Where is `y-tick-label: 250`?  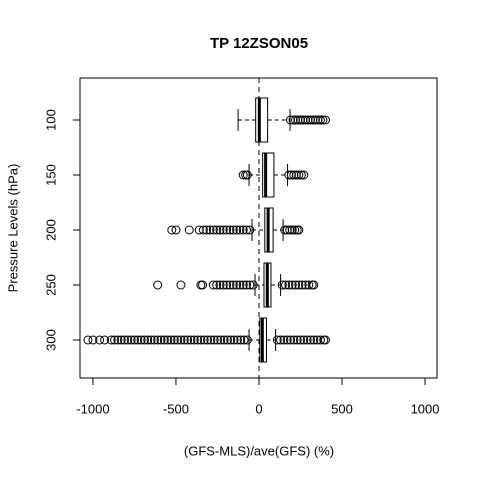 y-tick-label: 250 is located at coordinates (50, 285).